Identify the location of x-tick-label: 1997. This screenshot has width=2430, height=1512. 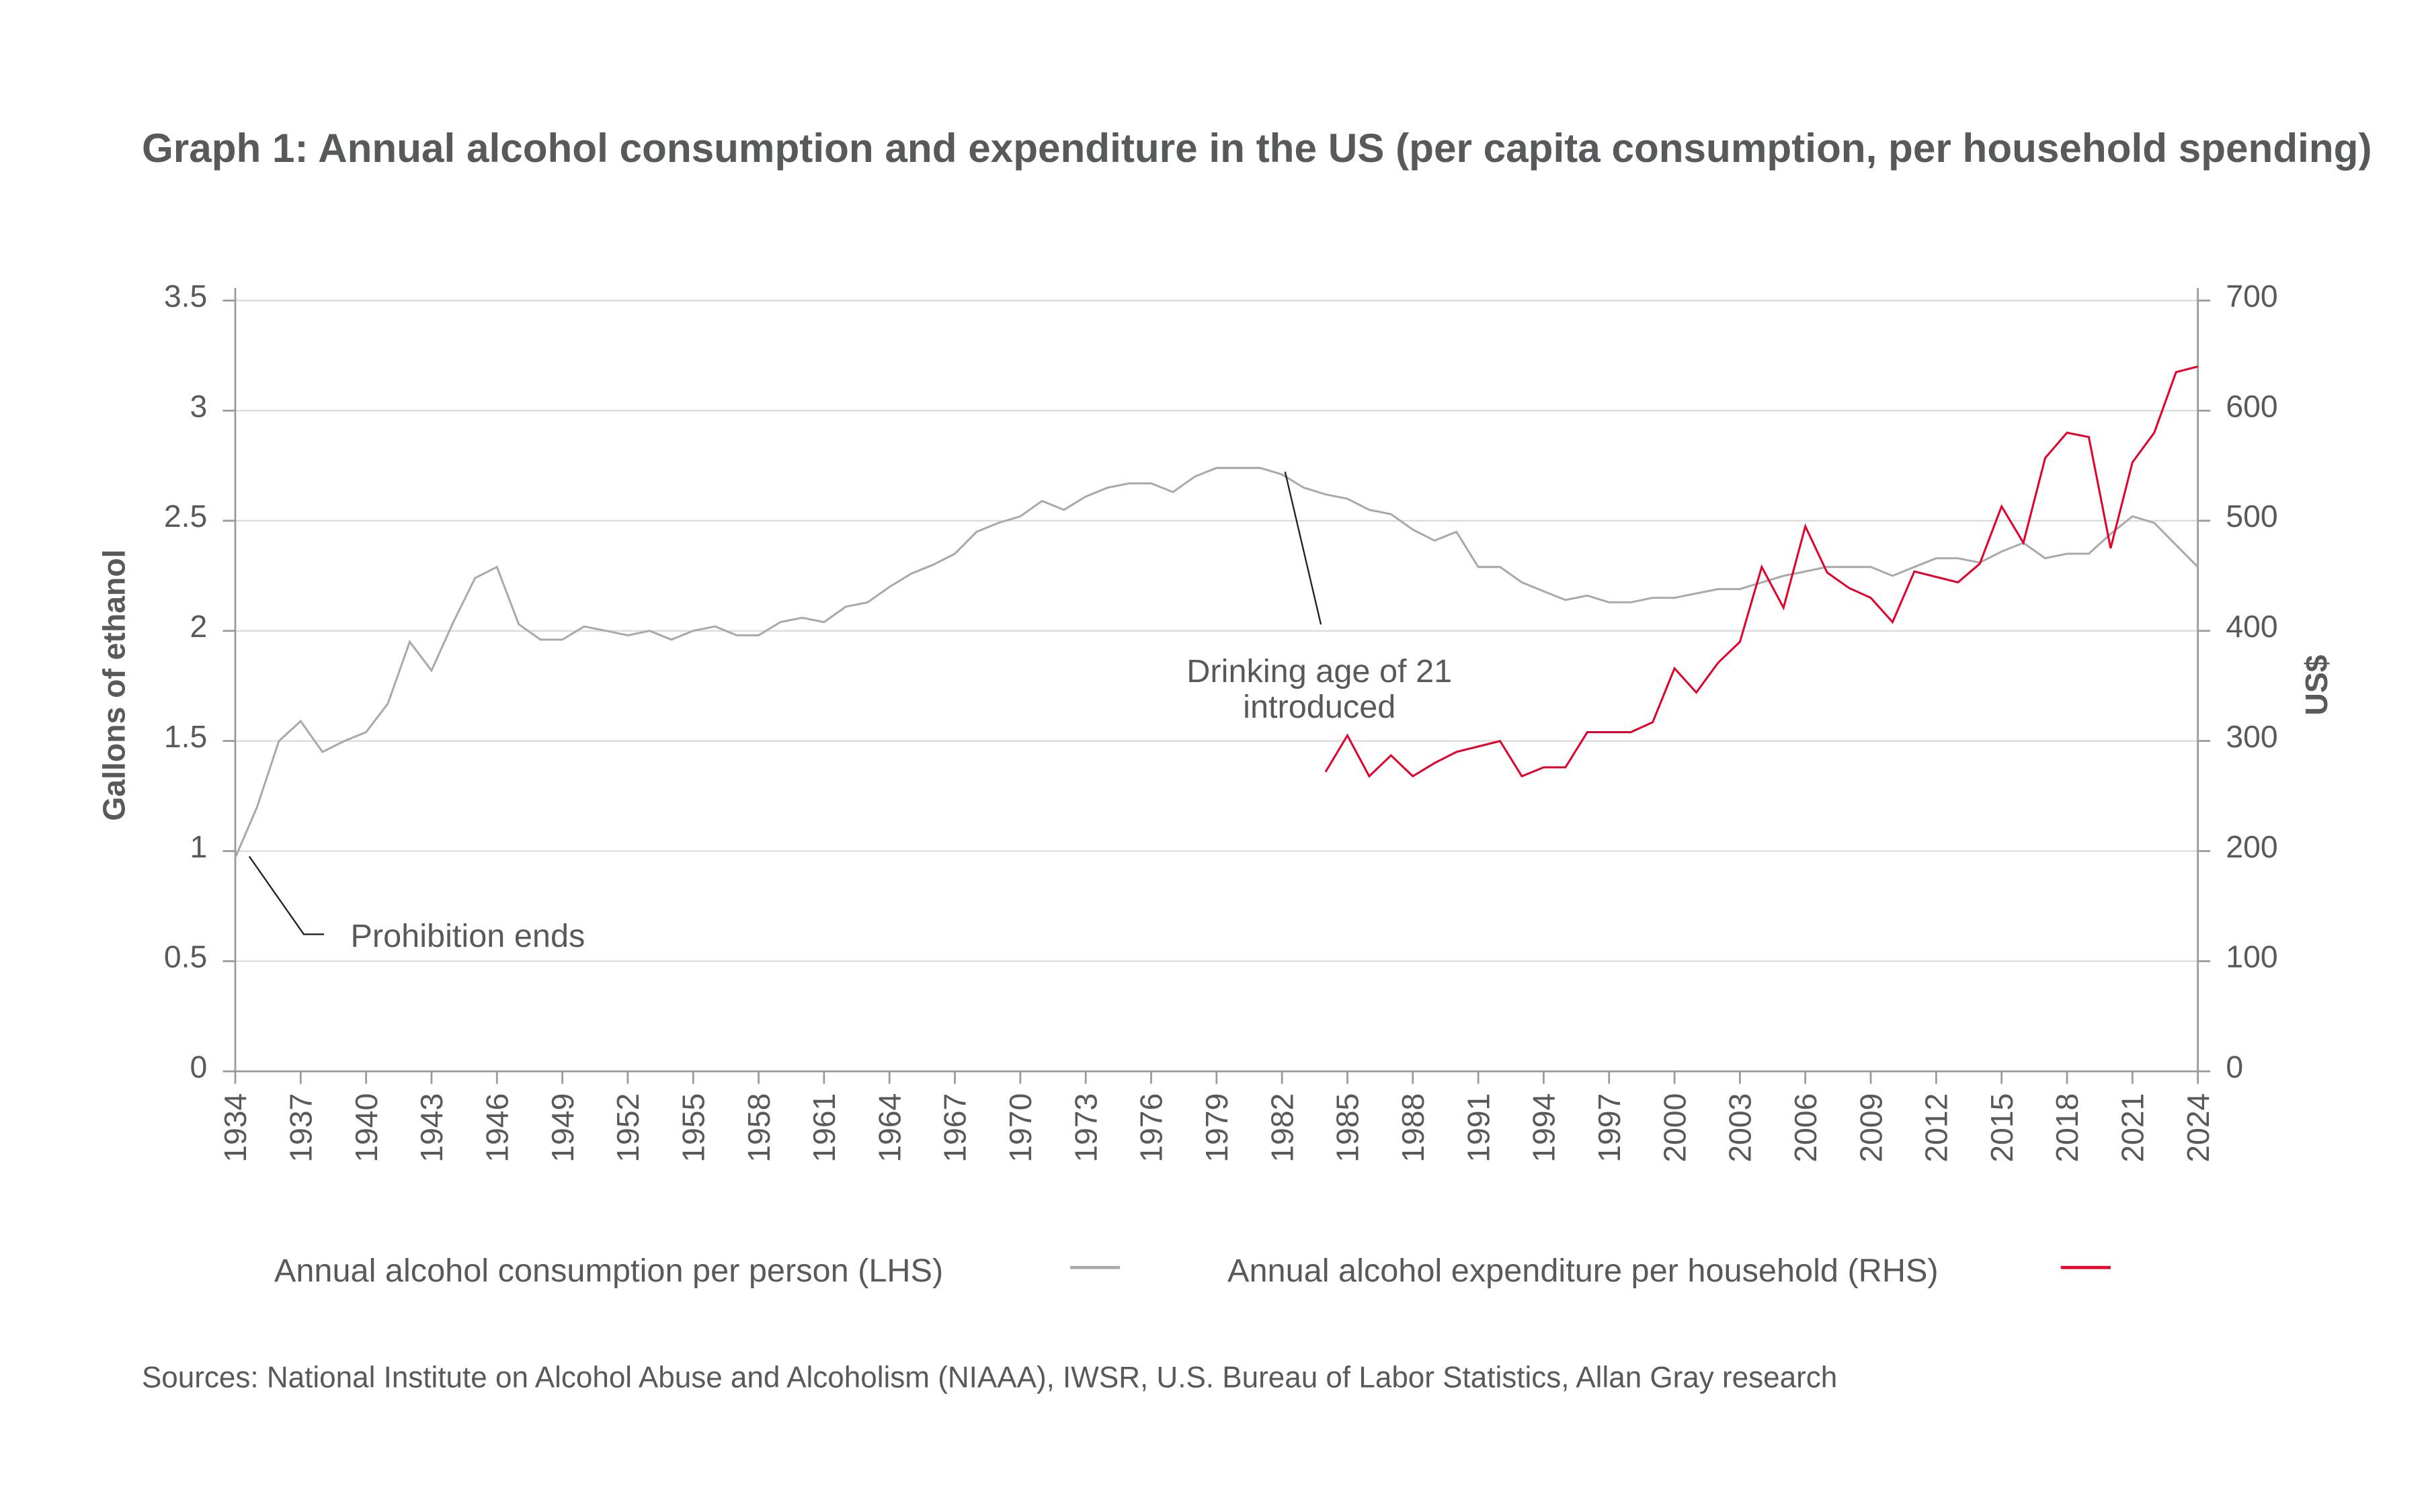
(1609, 1128).